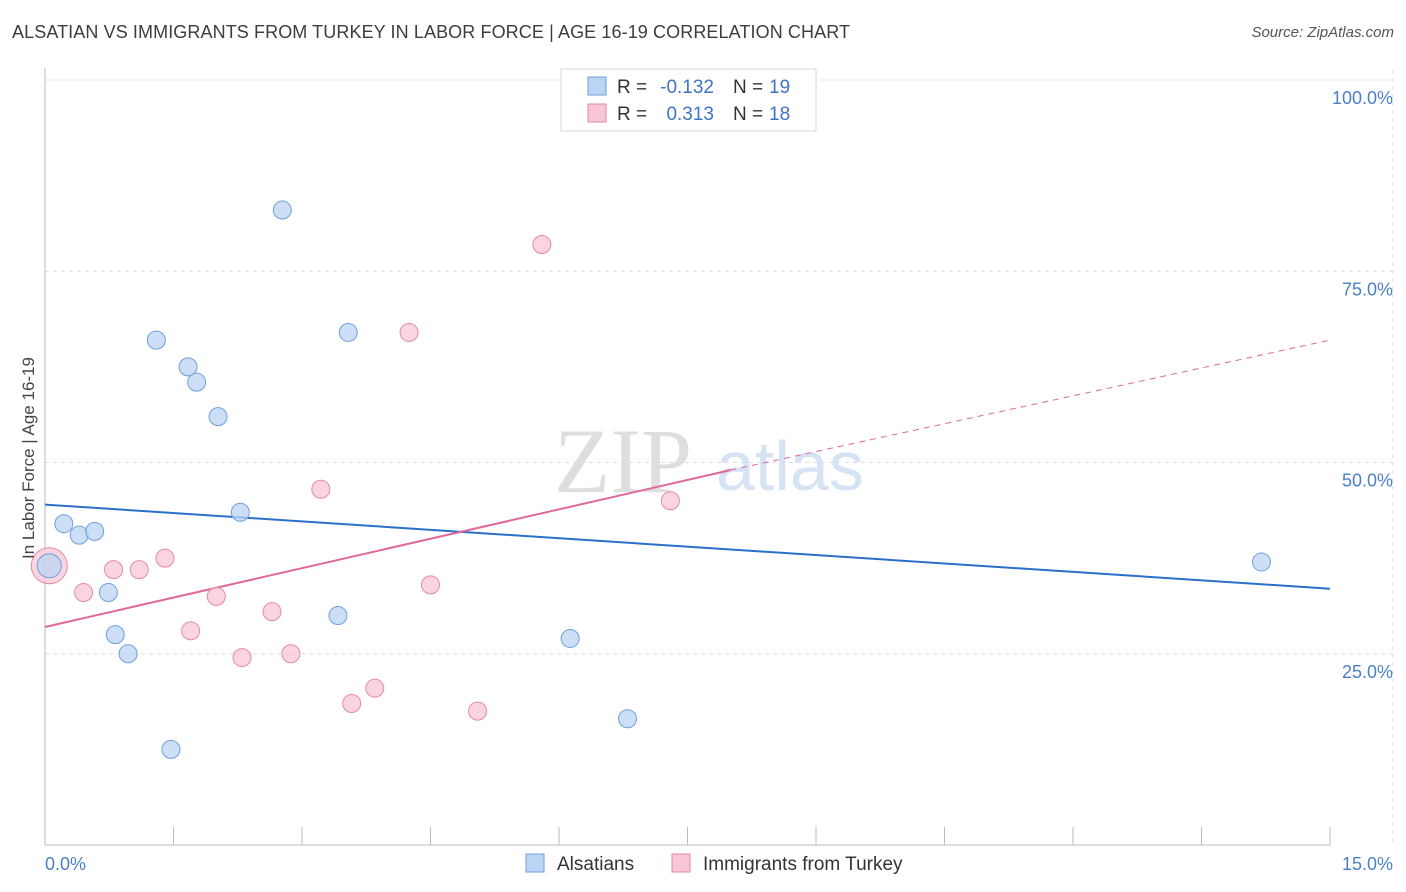  I want to click on y-tick-label-25: 25.0%, so click(1367, 672).